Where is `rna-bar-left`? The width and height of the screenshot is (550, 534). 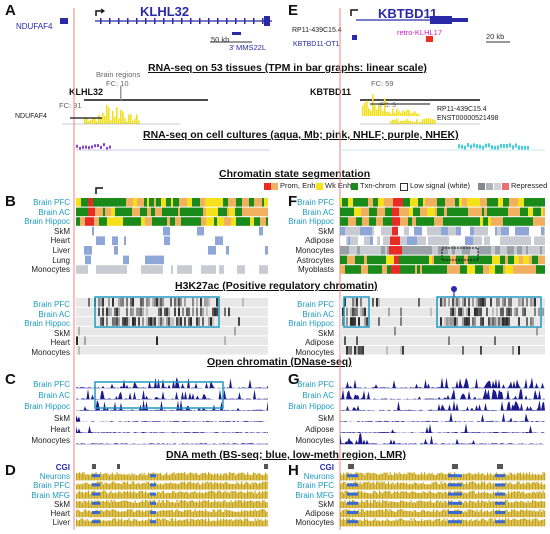
rna-bar-left is located at coordinates (137, 119).